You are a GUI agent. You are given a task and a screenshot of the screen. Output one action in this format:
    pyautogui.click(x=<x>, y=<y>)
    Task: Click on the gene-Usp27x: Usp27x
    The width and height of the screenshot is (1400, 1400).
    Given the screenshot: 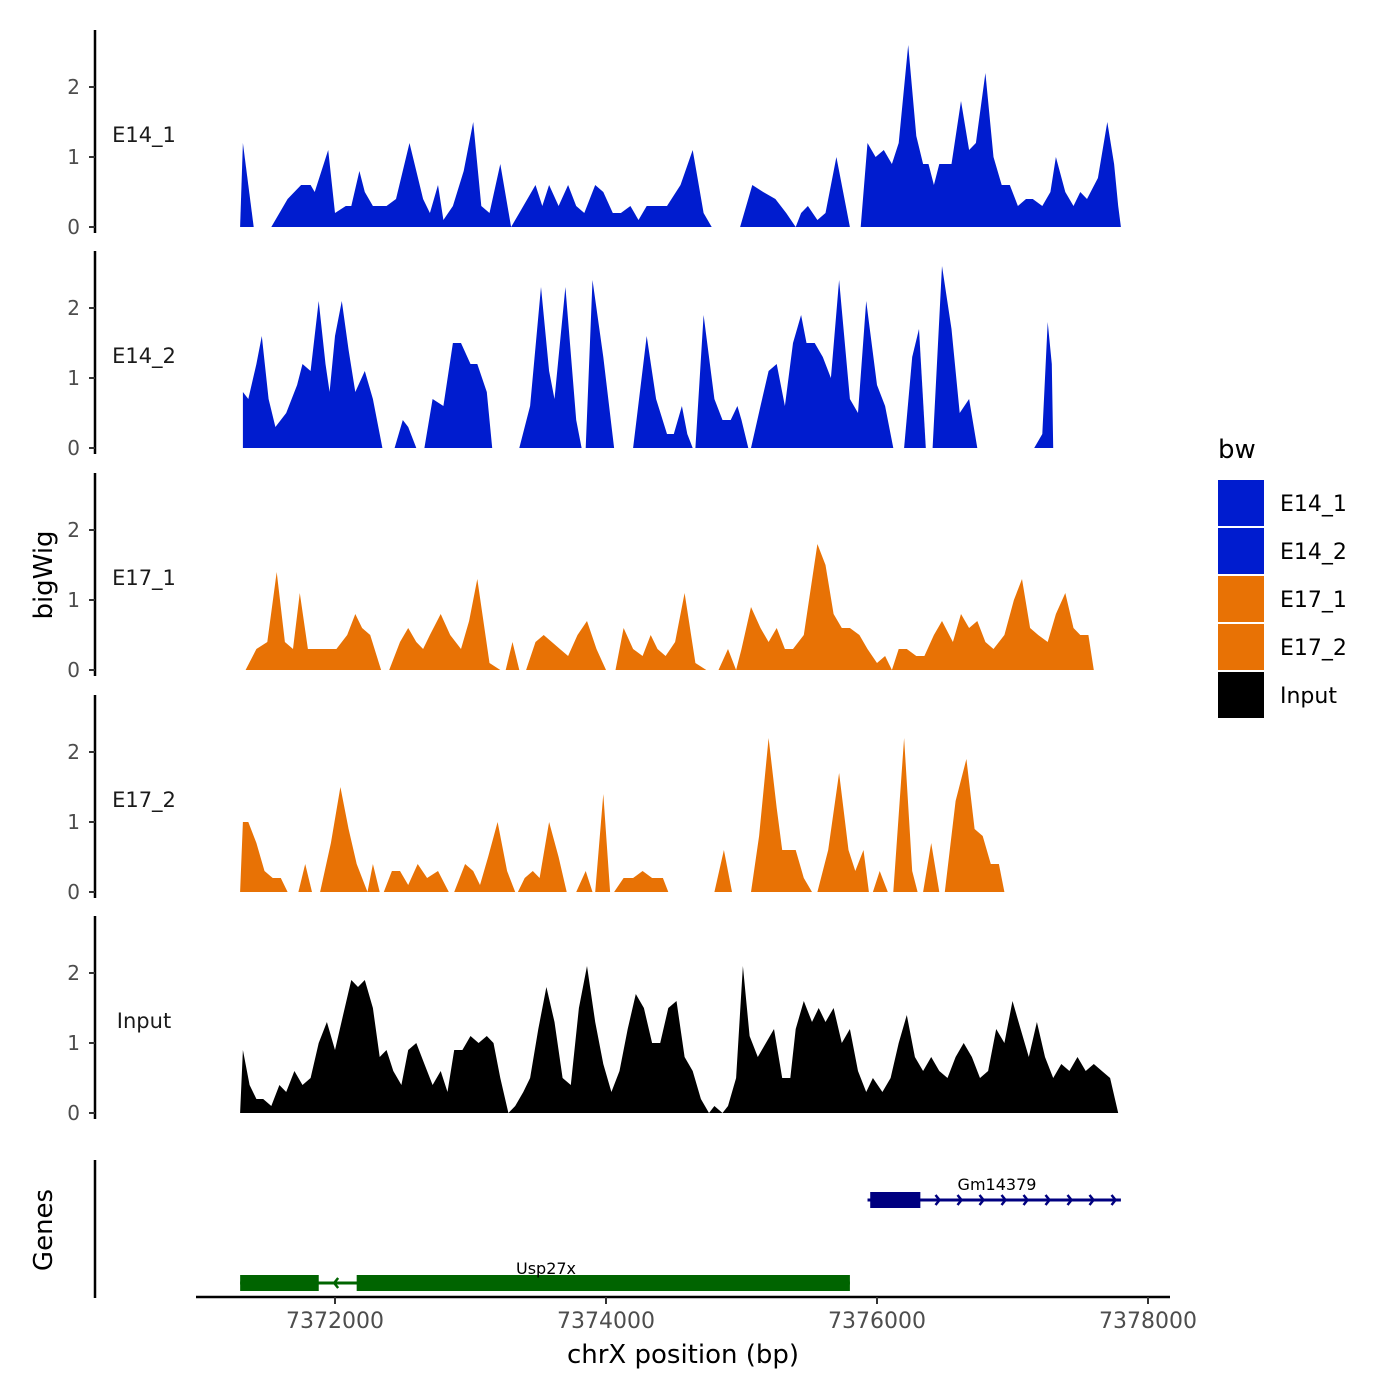 What is the action you would take?
    pyautogui.click(x=545, y=1275)
    